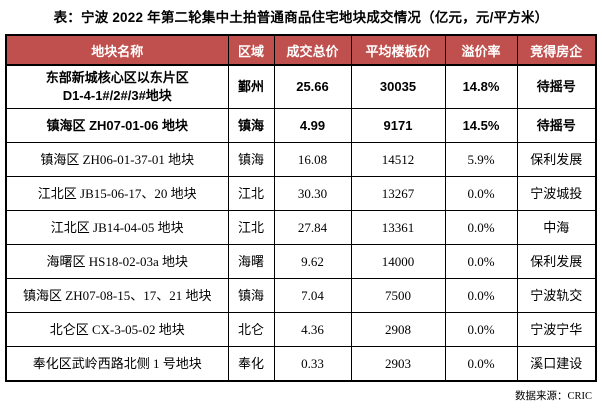 This screenshot has height=414, width=602. Describe the element at coordinates (117, 261) in the screenshot. I see `cell-plot-name: 海曙区 HS18-02-03a 地块` at that location.